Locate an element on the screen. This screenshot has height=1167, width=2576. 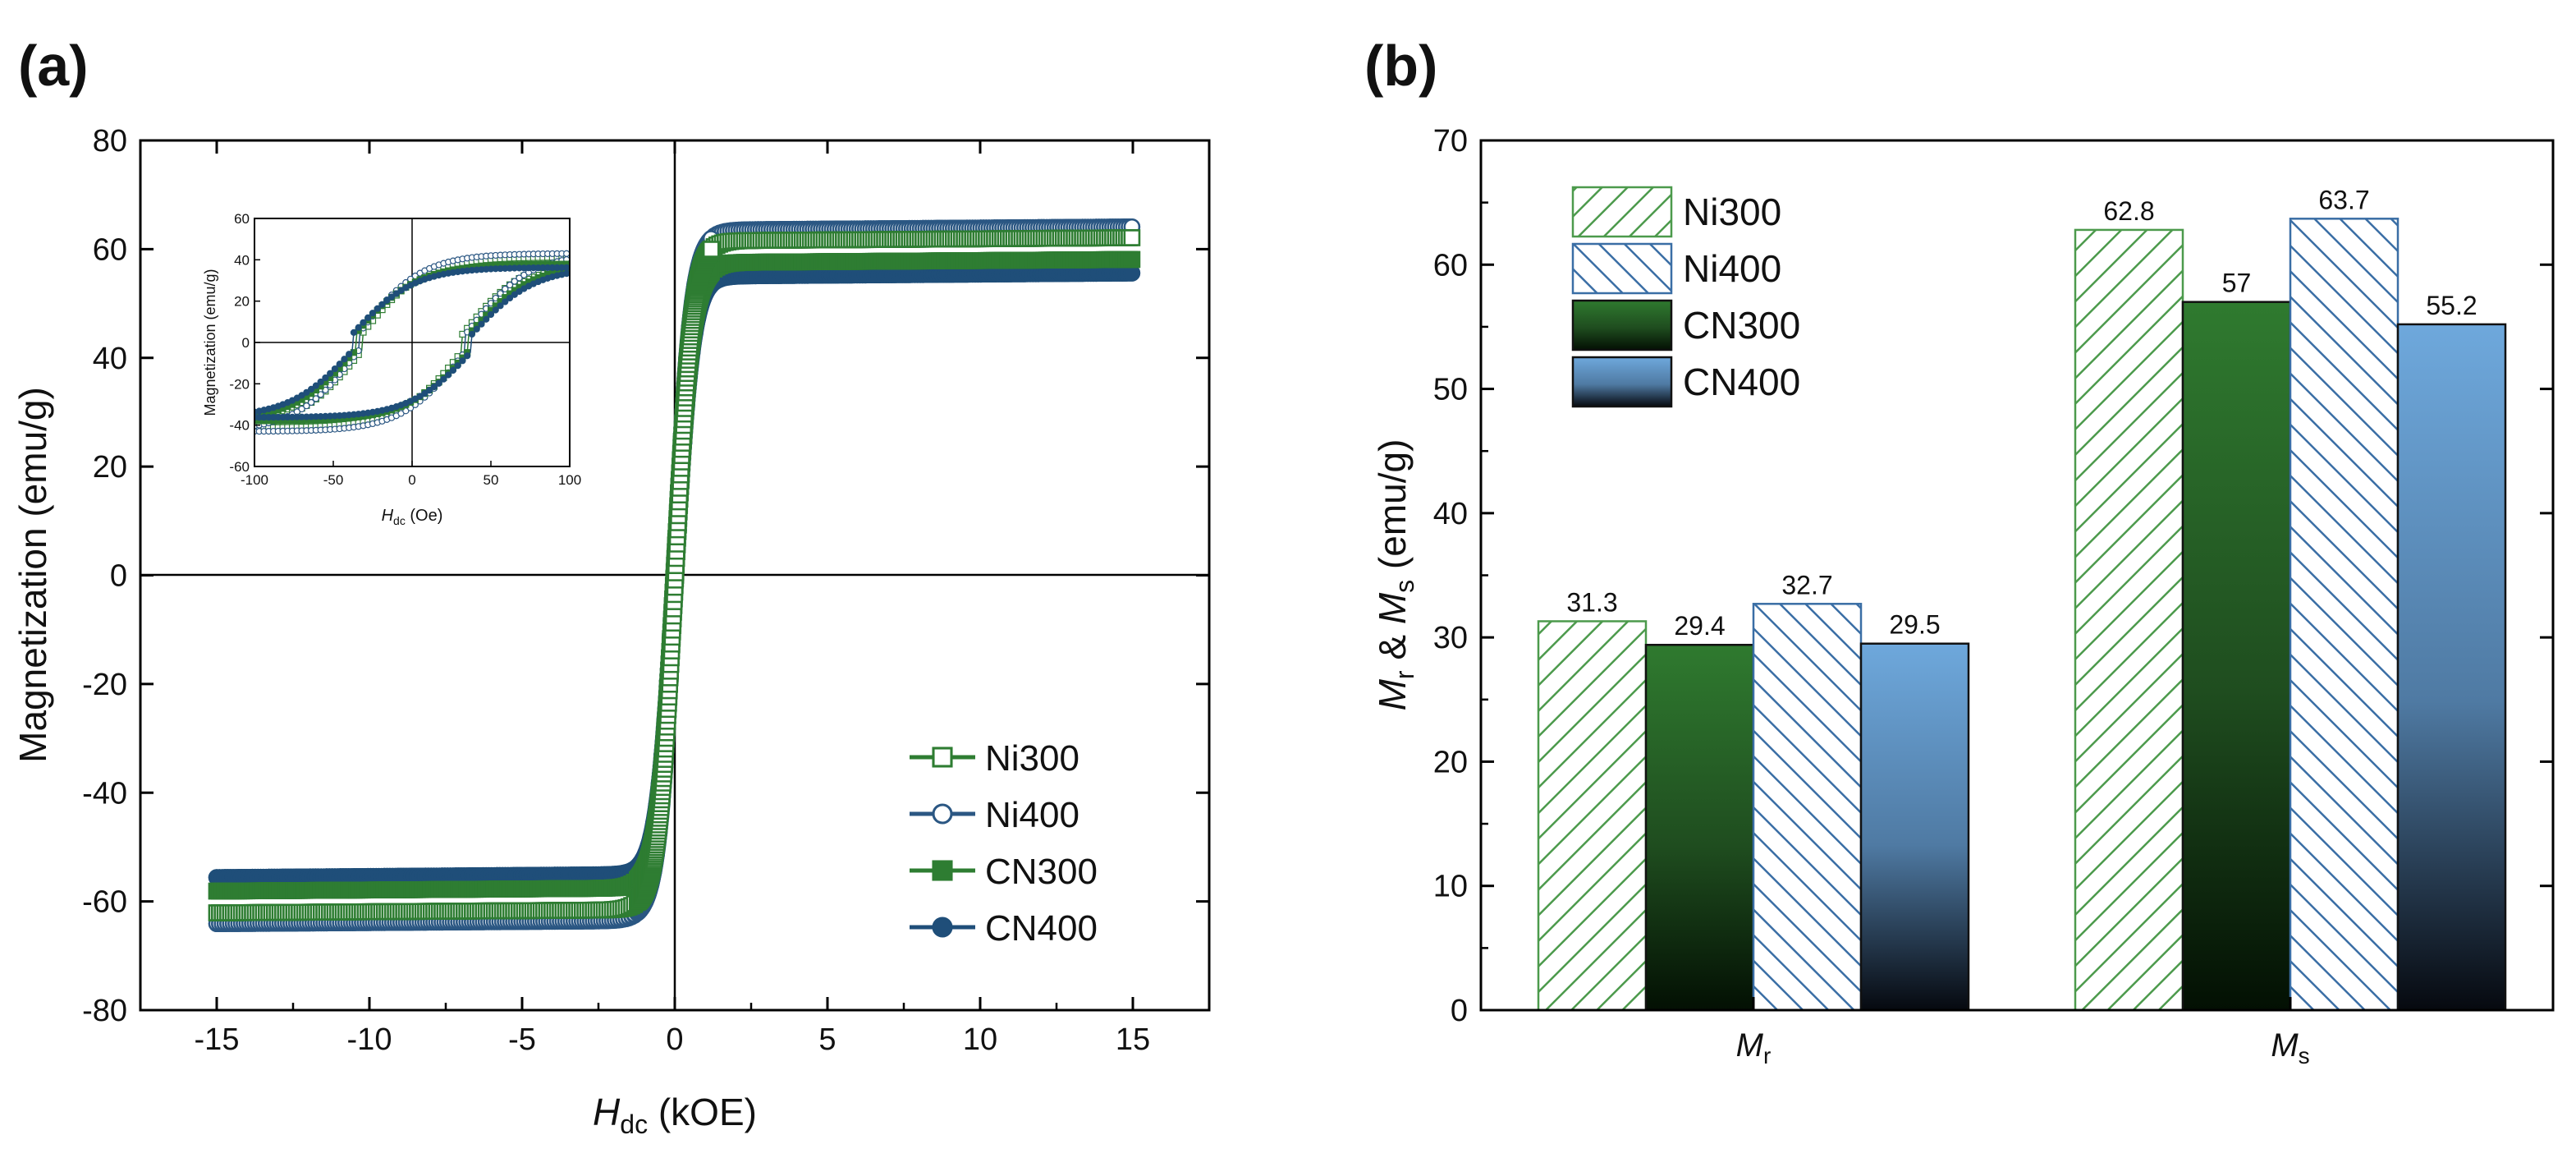
legend-item-cn300: CN300 is located at coordinates (1004, 872).